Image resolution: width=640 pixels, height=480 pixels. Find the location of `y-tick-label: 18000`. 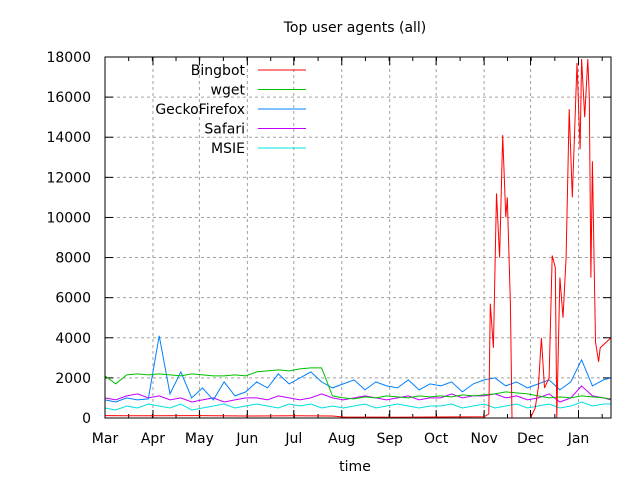

y-tick-label: 18000 is located at coordinates (68, 58).